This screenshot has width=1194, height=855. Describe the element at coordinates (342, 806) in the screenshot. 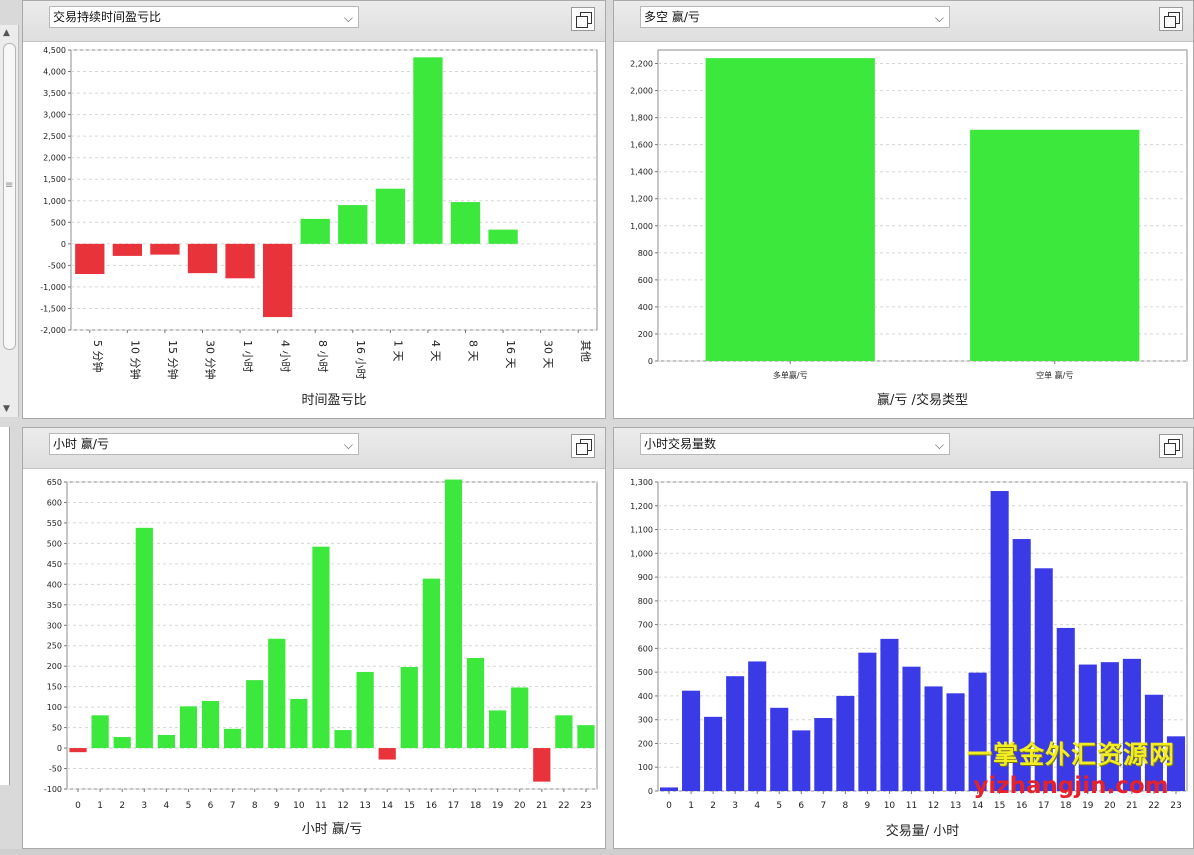

I see `x-tick-label: 12` at that location.